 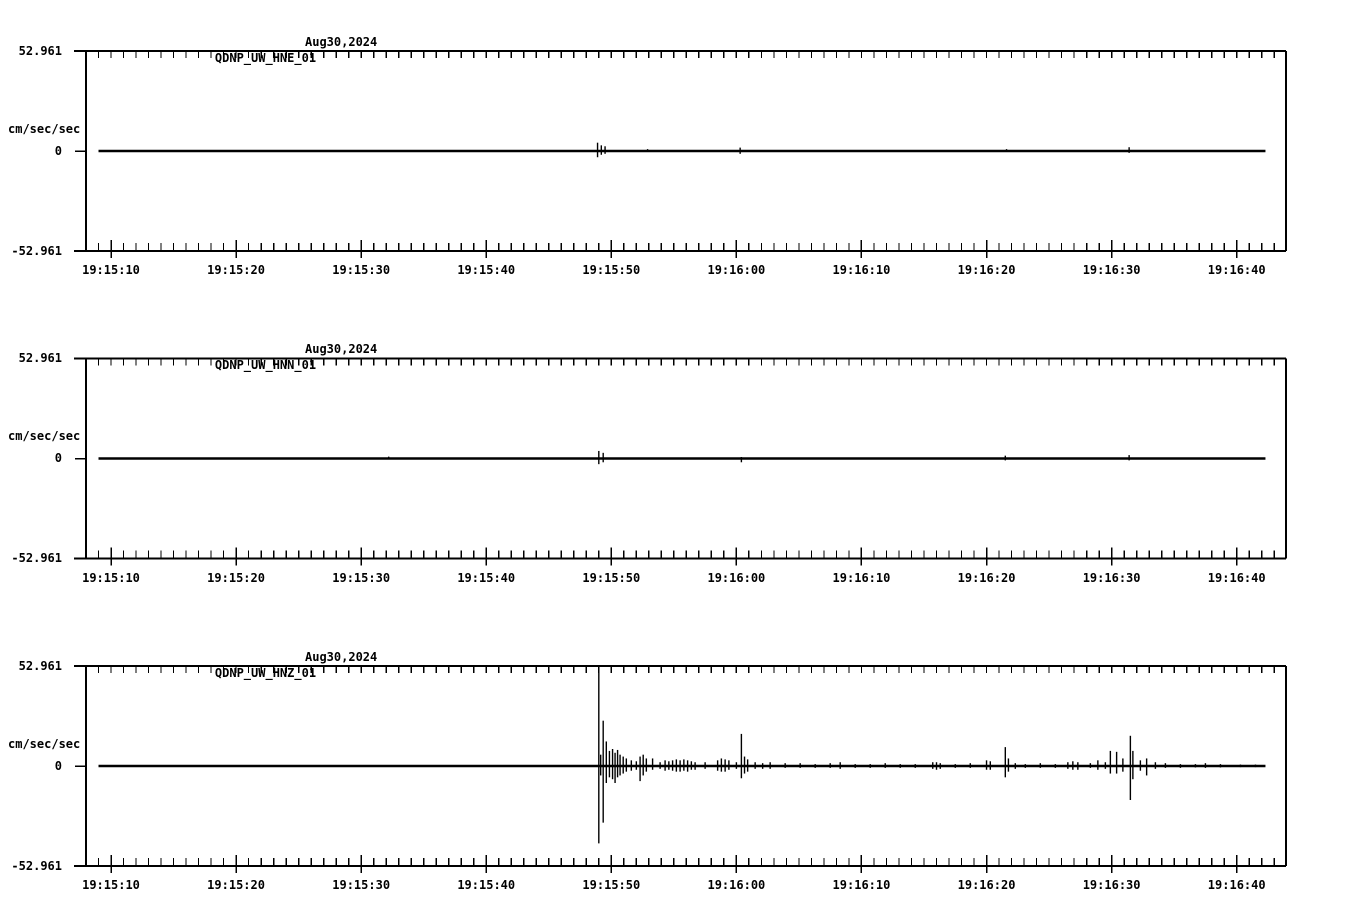 I want to click on plot-title-hne: QDNP_UW_HNE_01 Aug30,2024, so click(x=281, y=49).